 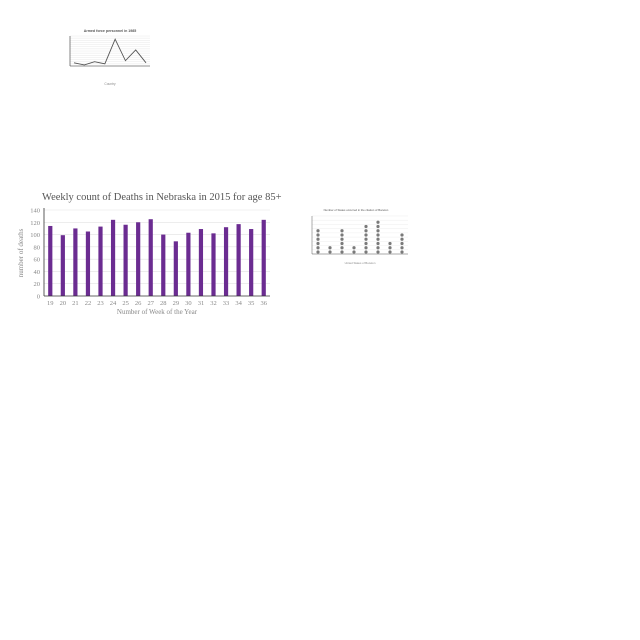 What do you see at coordinates (35, 211) in the screenshot?
I see `y-tick-label: 140` at bounding box center [35, 211].